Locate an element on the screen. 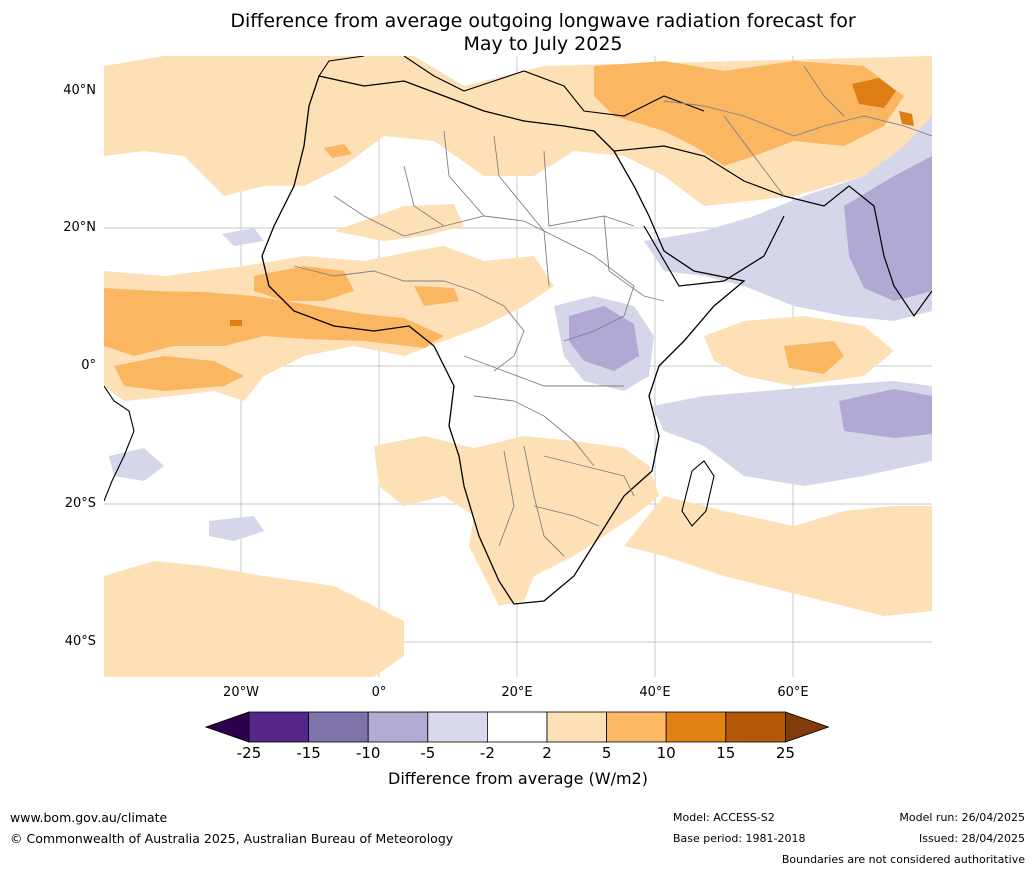 This screenshot has width=1035, height=873. title-line-2: May to July 2025 is located at coordinates (543, 44).